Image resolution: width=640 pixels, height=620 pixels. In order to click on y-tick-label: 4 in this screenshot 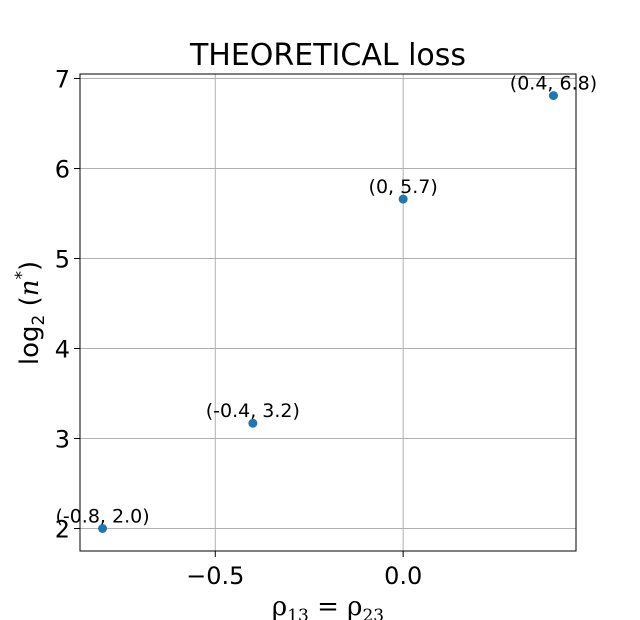, I will do `click(62, 350)`.